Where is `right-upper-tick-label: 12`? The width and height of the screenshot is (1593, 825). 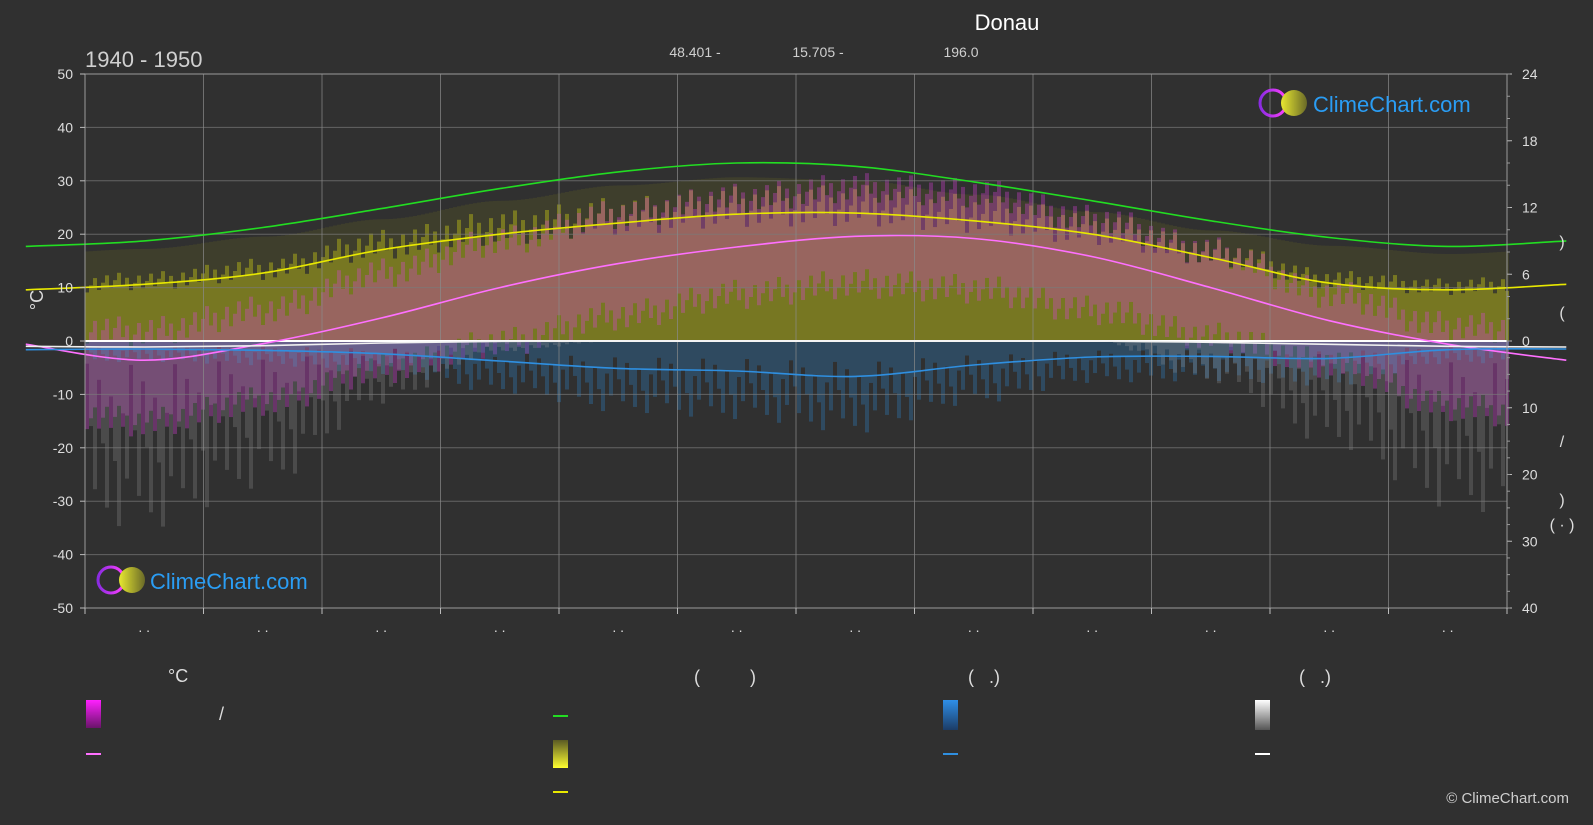
right-upper-tick-label: 12 is located at coordinates (1530, 208).